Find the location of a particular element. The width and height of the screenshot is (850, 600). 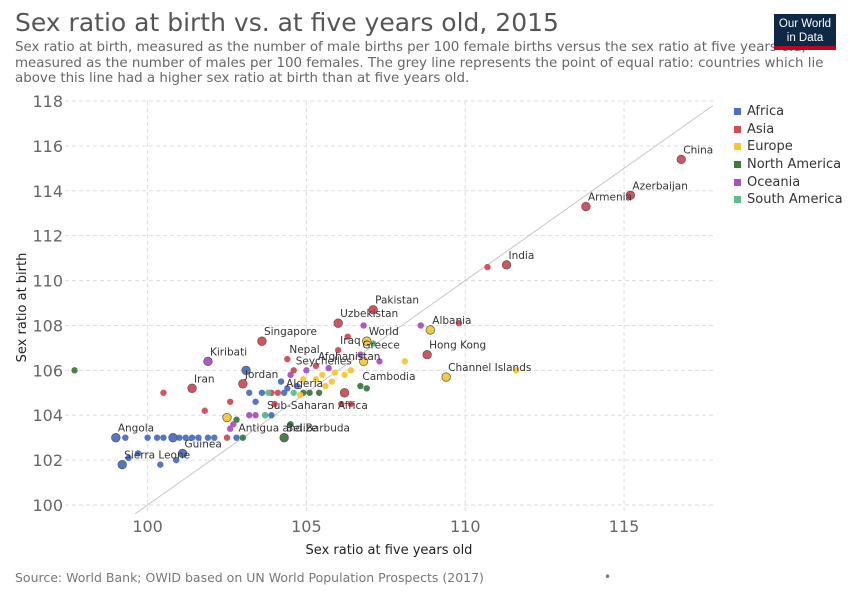

point-label: China is located at coordinates (698, 150).